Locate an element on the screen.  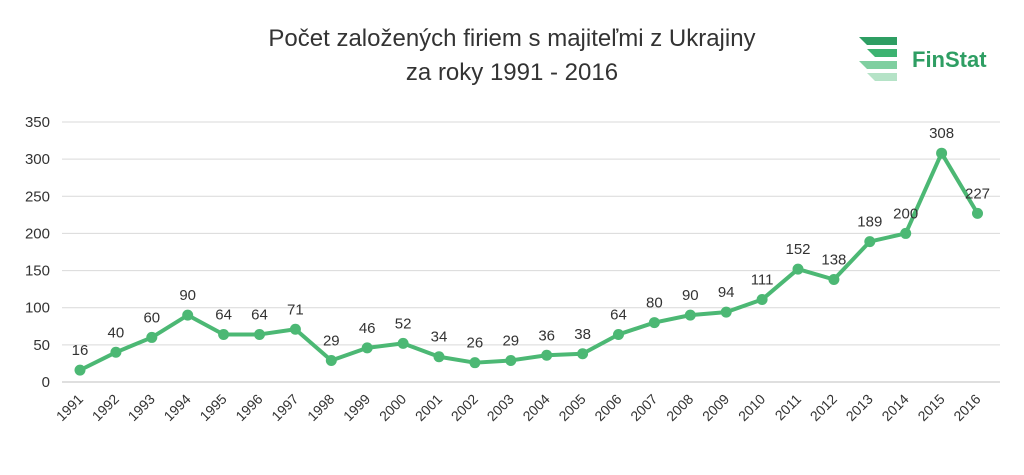
data-label: 40 is located at coordinates (116, 332).